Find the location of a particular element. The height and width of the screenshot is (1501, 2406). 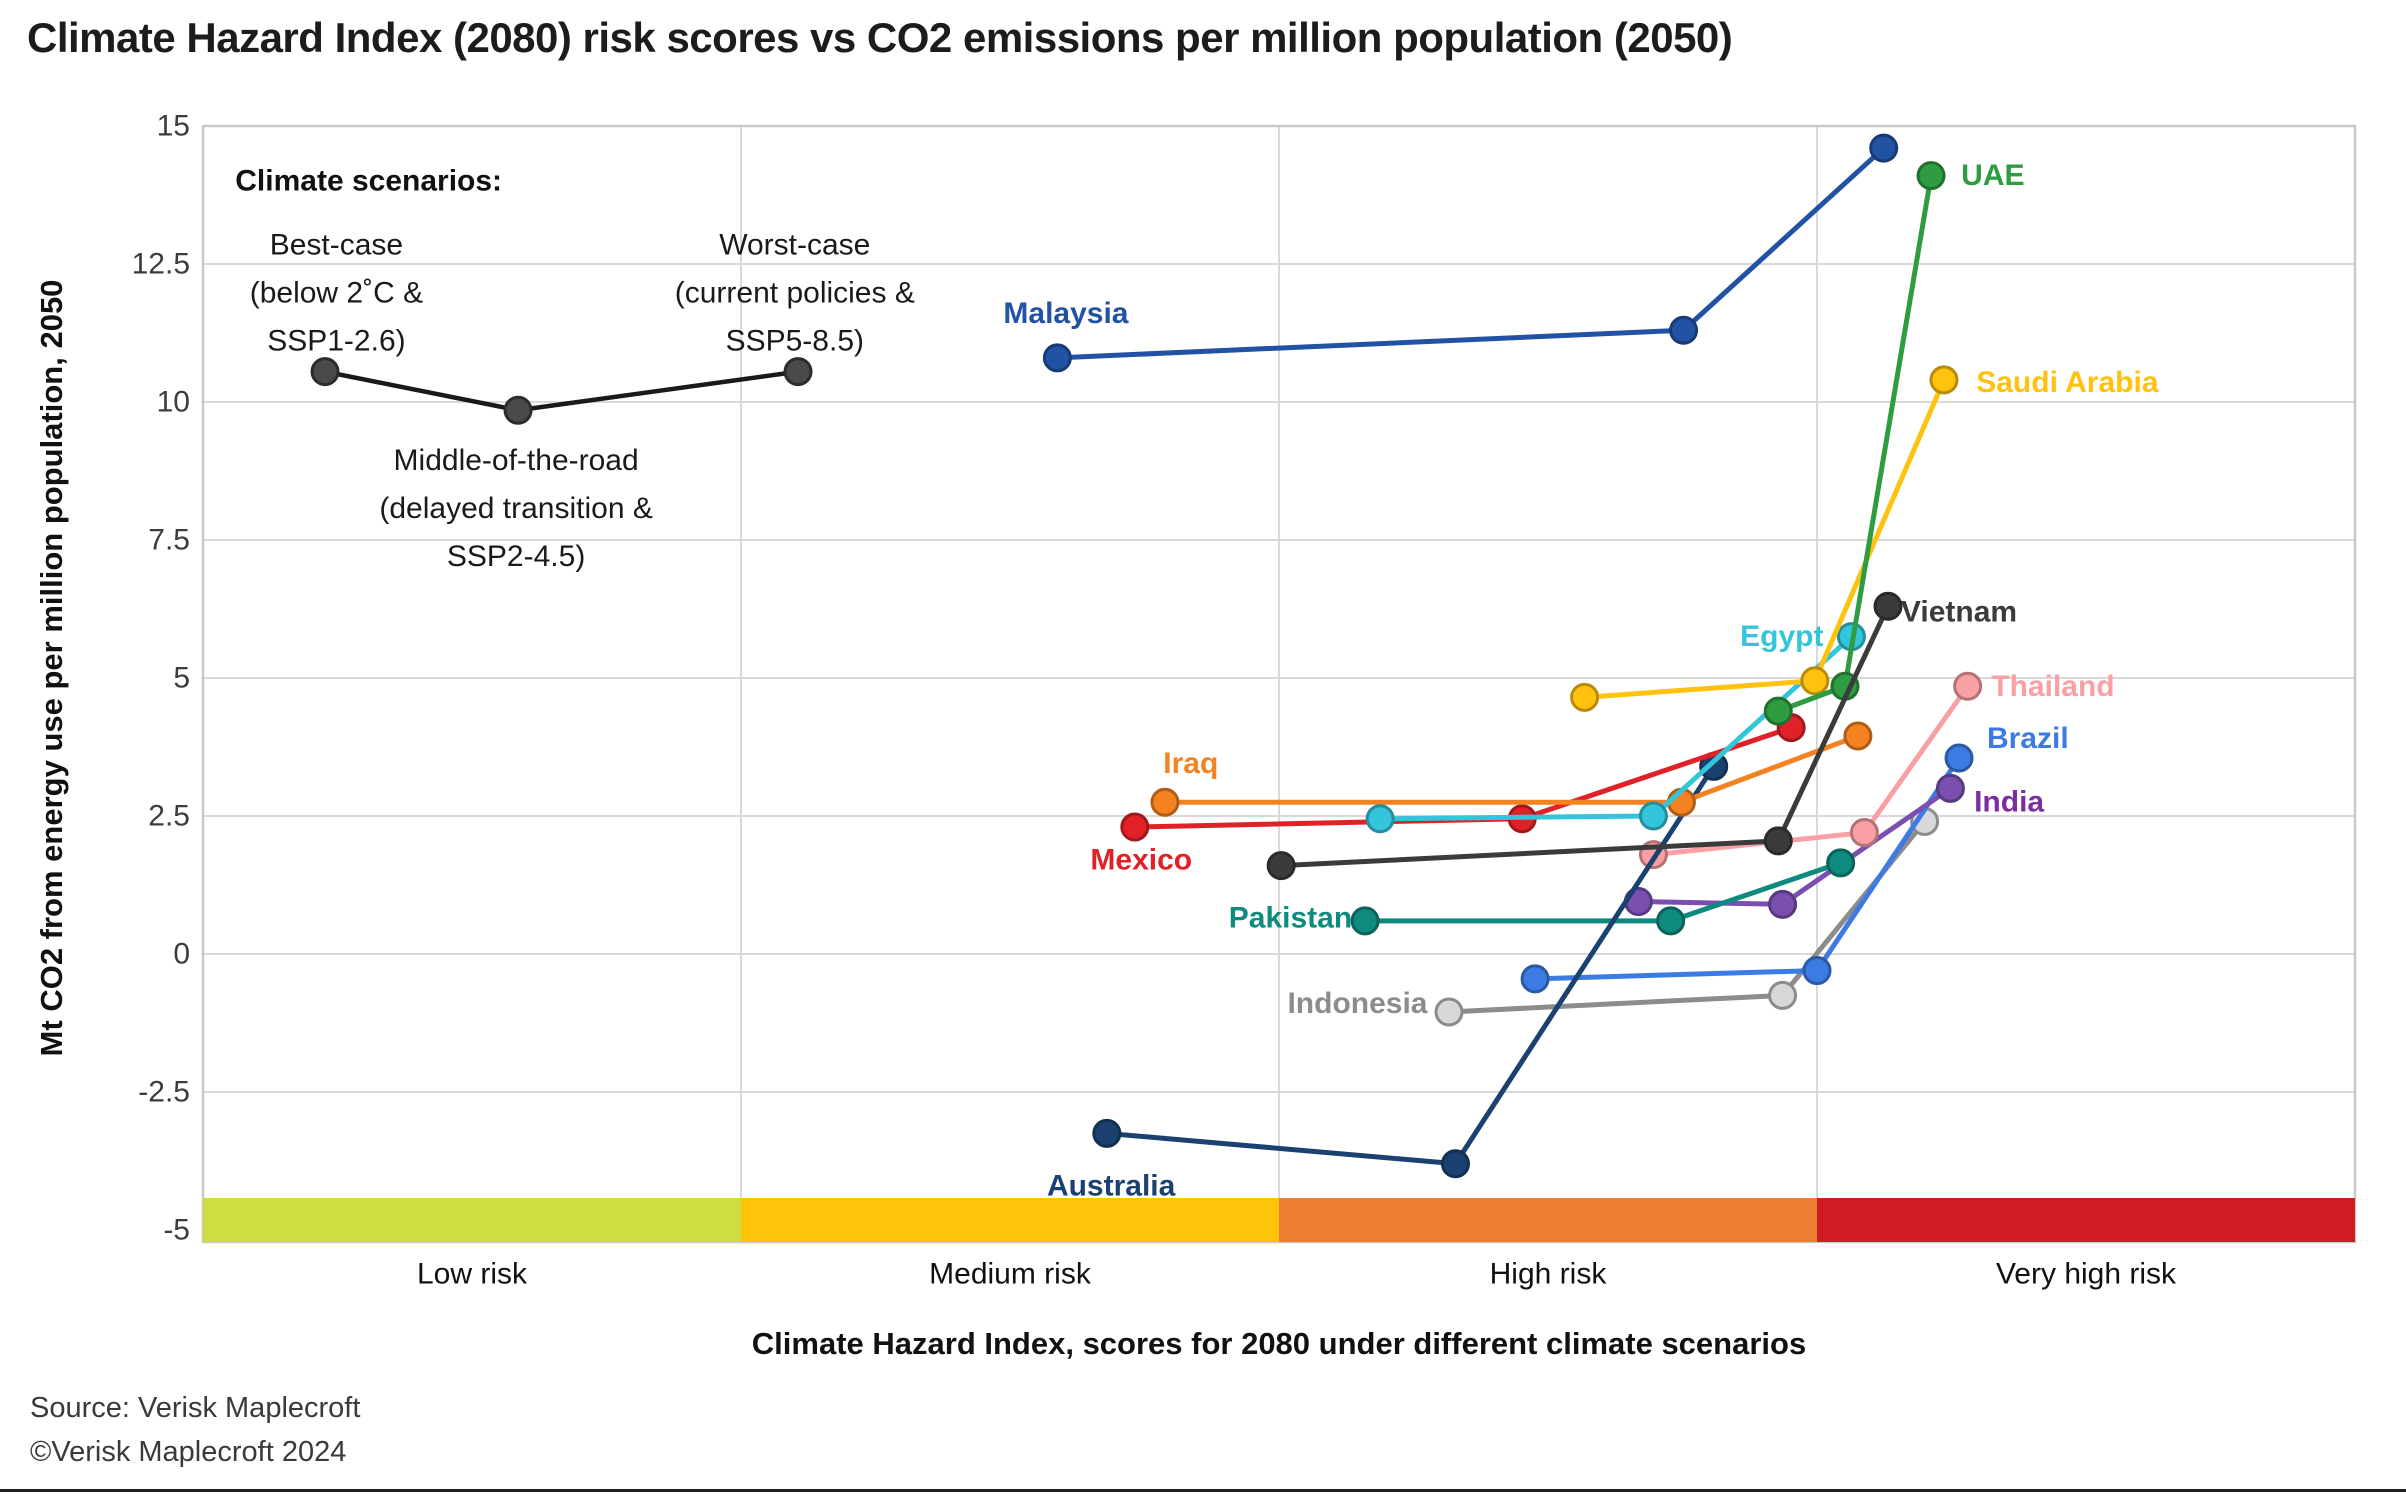

point-uae-best-case is located at coordinates (1778, 711).